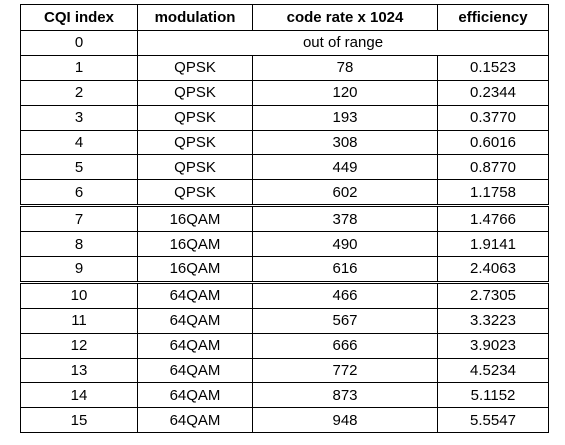 The image size is (565, 445). What do you see at coordinates (79, 17) in the screenshot?
I see `header-cell: CQI index` at bounding box center [79, 17].